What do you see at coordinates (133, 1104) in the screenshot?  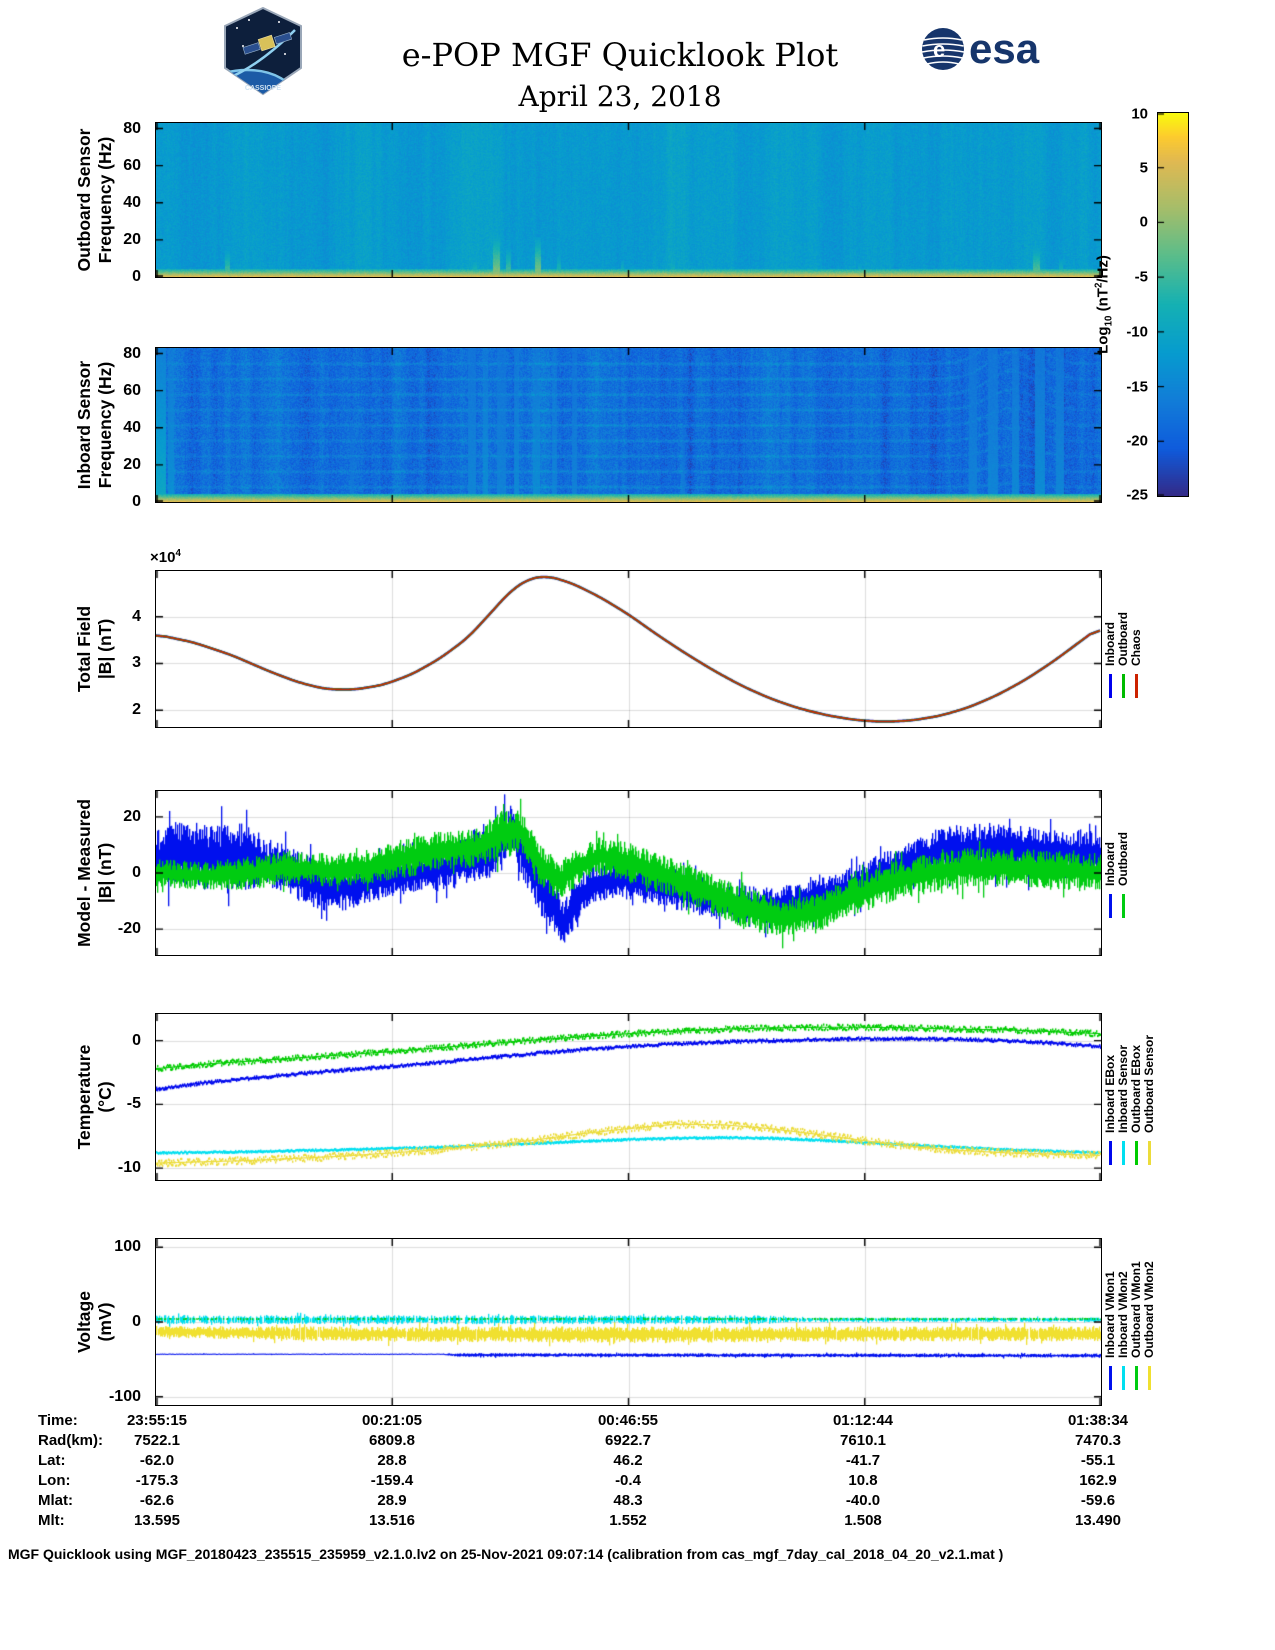 I see `y-tick-label: -5` at bounding box center [133, 1104].